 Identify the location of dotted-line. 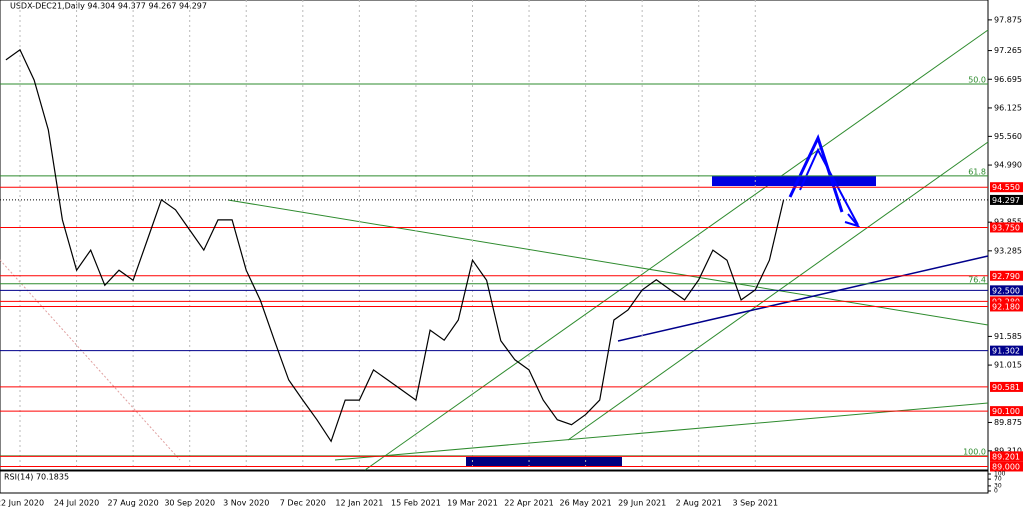
(90, 360).